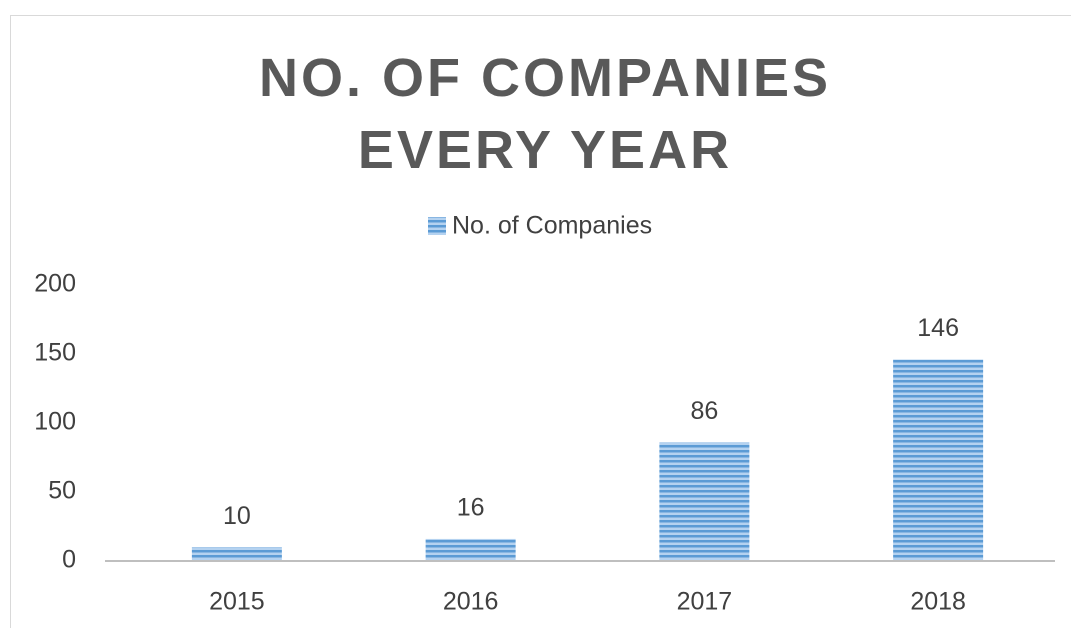  What do you see at coordinates (471, 508) in the screenshot?
I see `data-label: 16` at bounding box center [471, 508].